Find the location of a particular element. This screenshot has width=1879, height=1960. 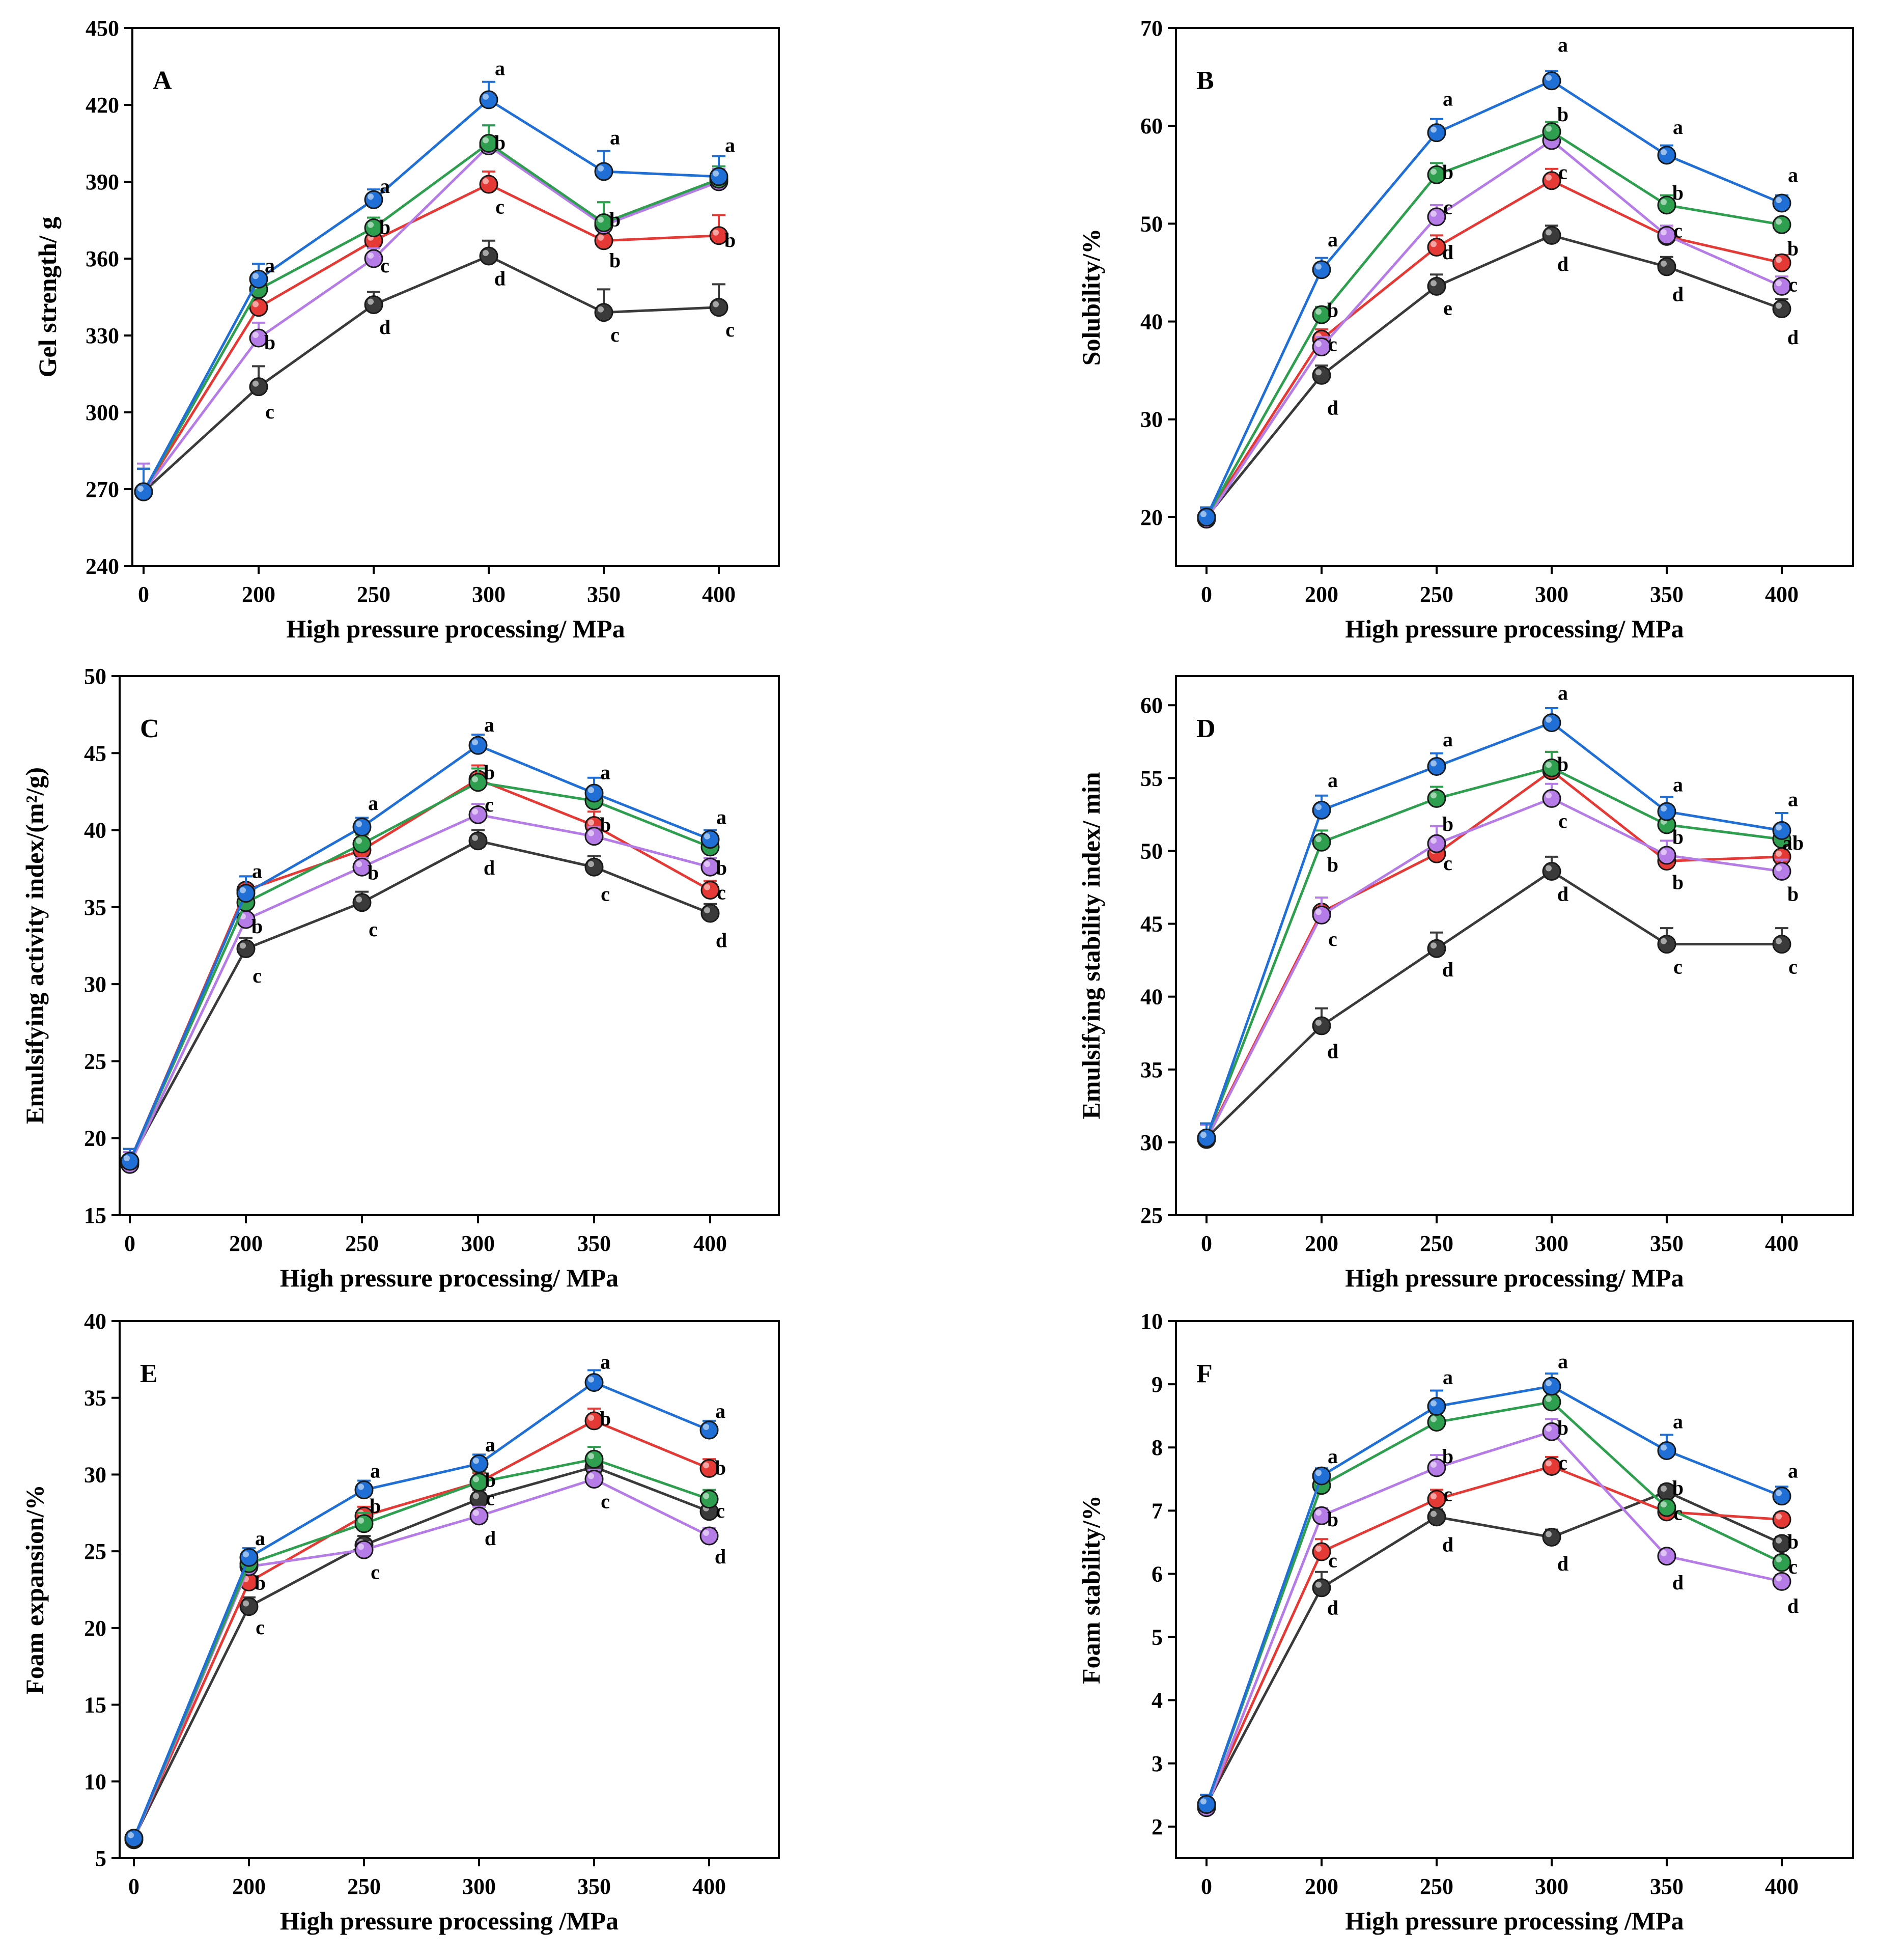

series-red is located at coordinates (421, 1627).